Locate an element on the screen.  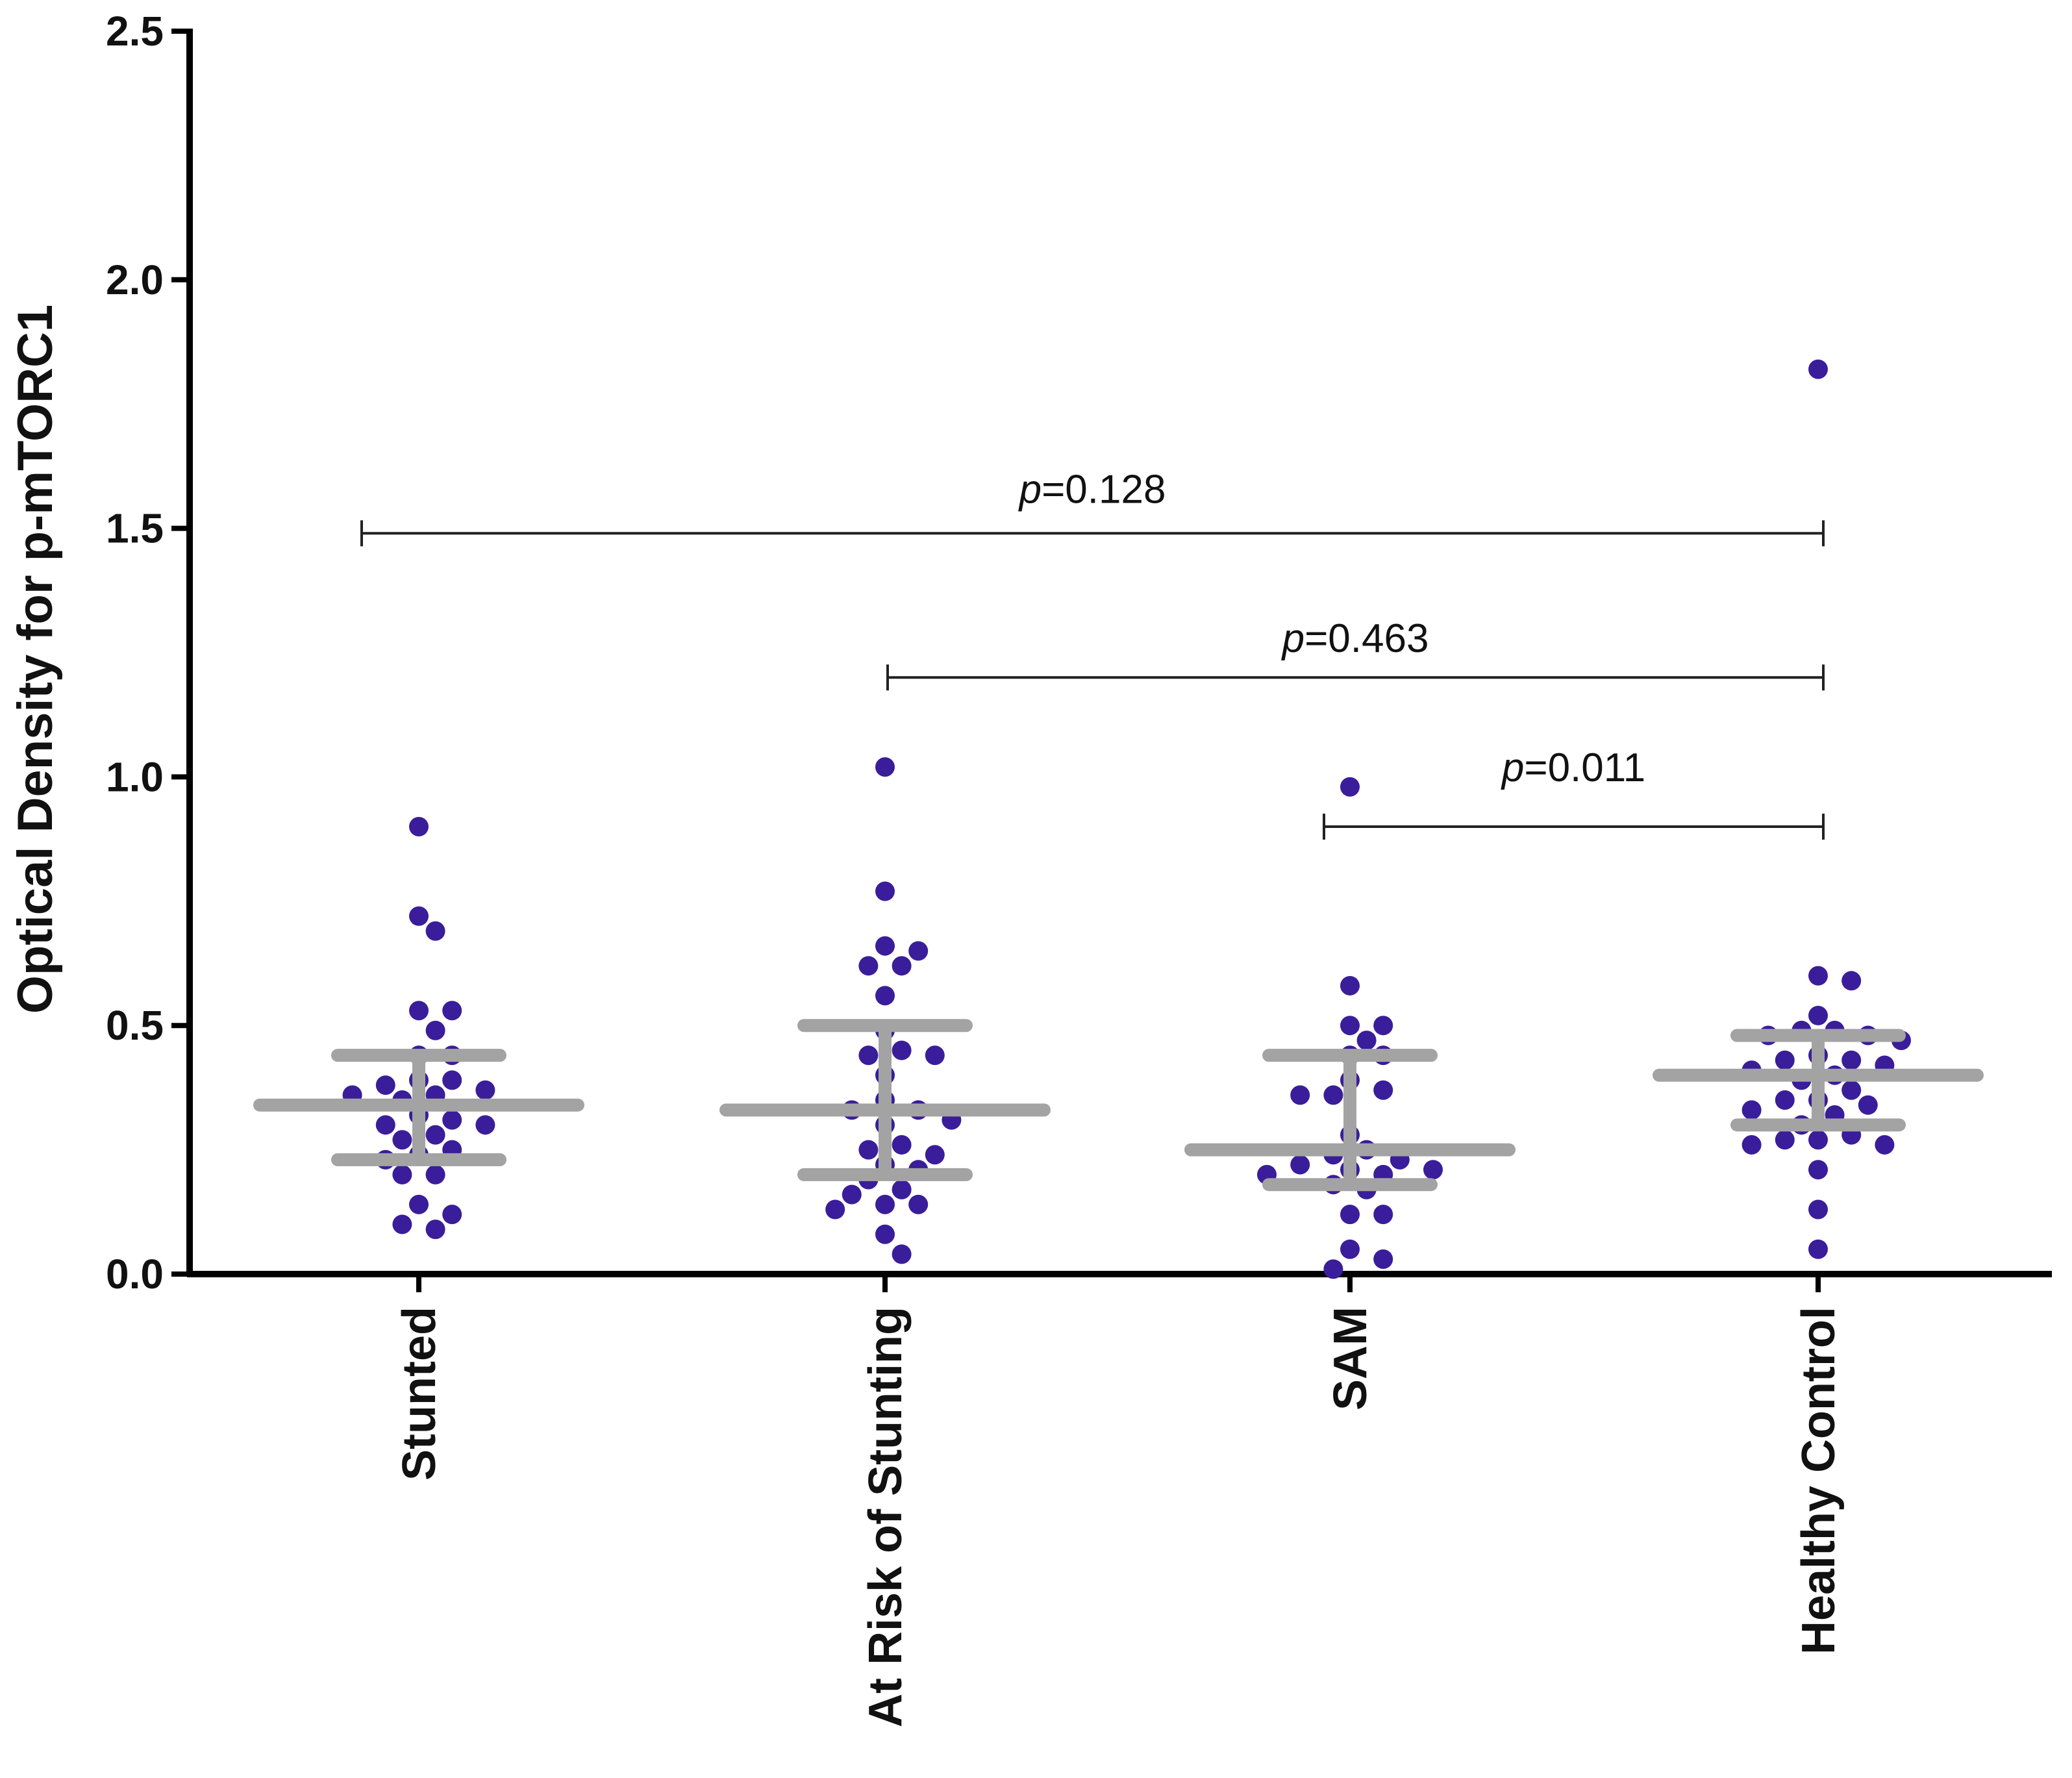
p-value: =0.463 is located at coordinates (1366, 638).